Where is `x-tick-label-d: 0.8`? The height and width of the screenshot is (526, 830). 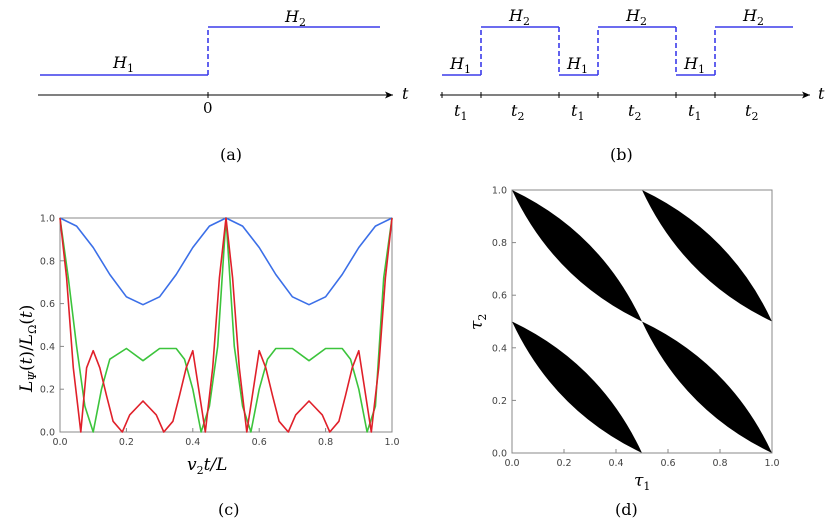
x-tick-label-d: 0.8 is located at coordinates (719, 463).